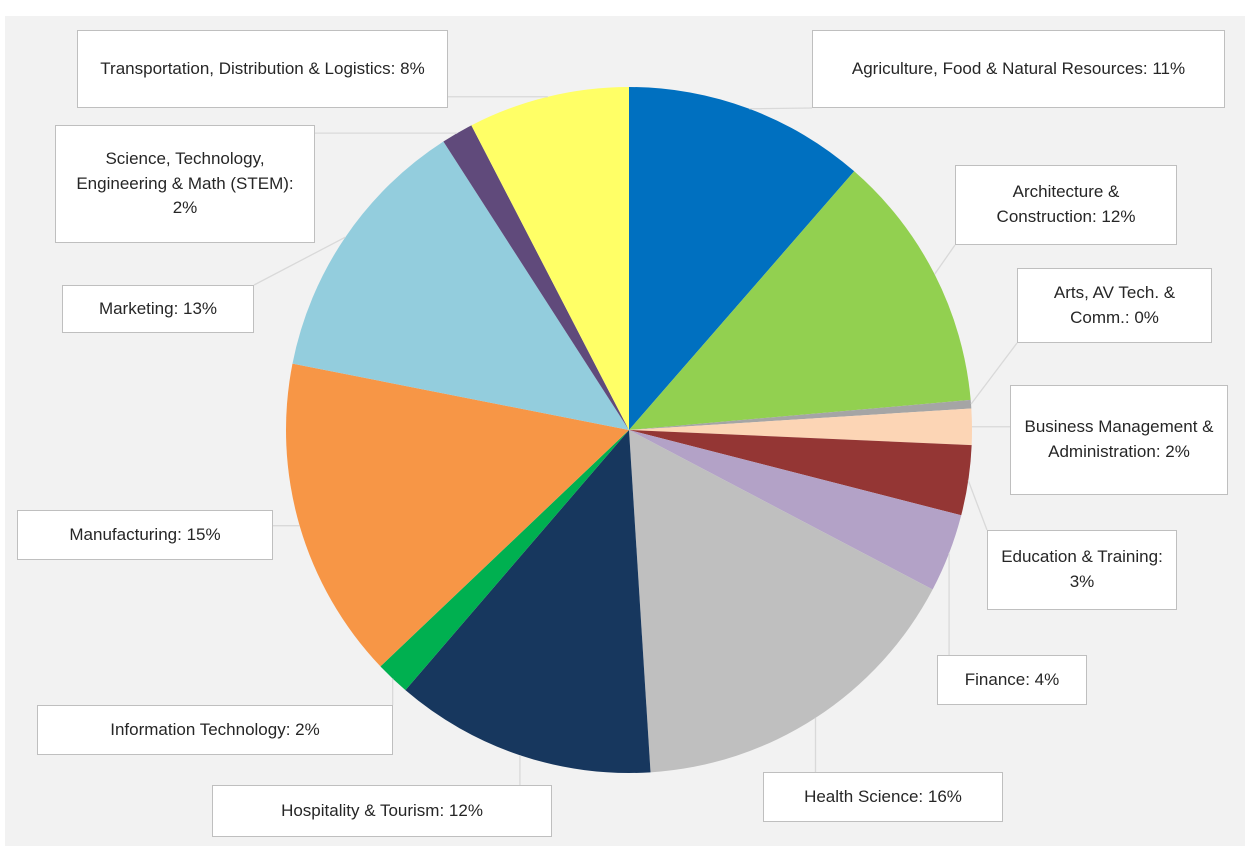  What do you see at coordinates (1114, 305) in the screenshot?
I see `data-label: Arts, AV Tech. & Comm.: 0%` at bounding box center [1114, 305].